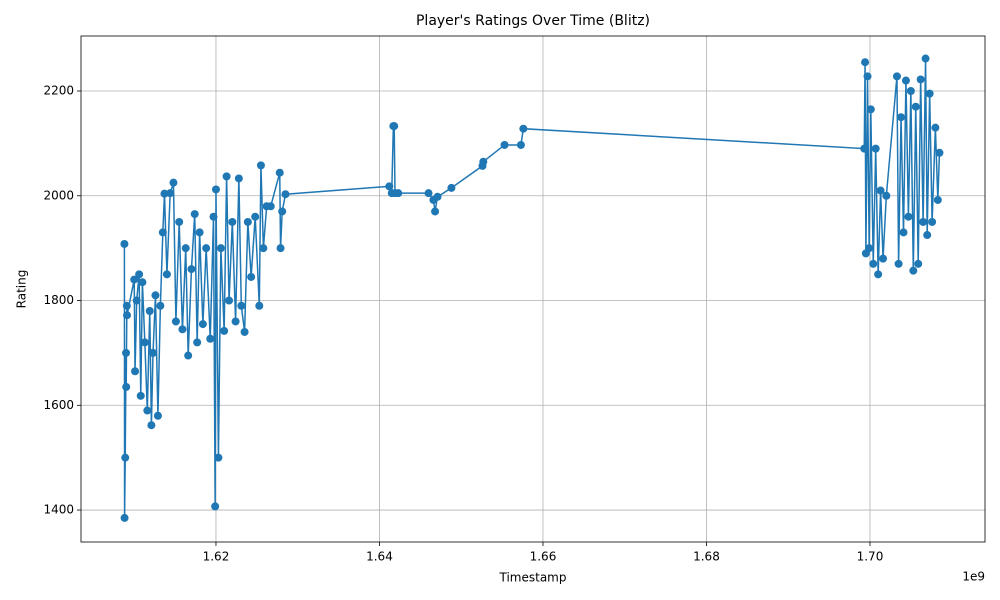 The image size is (1000, 600). I want to click on chart-title: Player's Ratings Over Time (Blitz), so click(533, 21).